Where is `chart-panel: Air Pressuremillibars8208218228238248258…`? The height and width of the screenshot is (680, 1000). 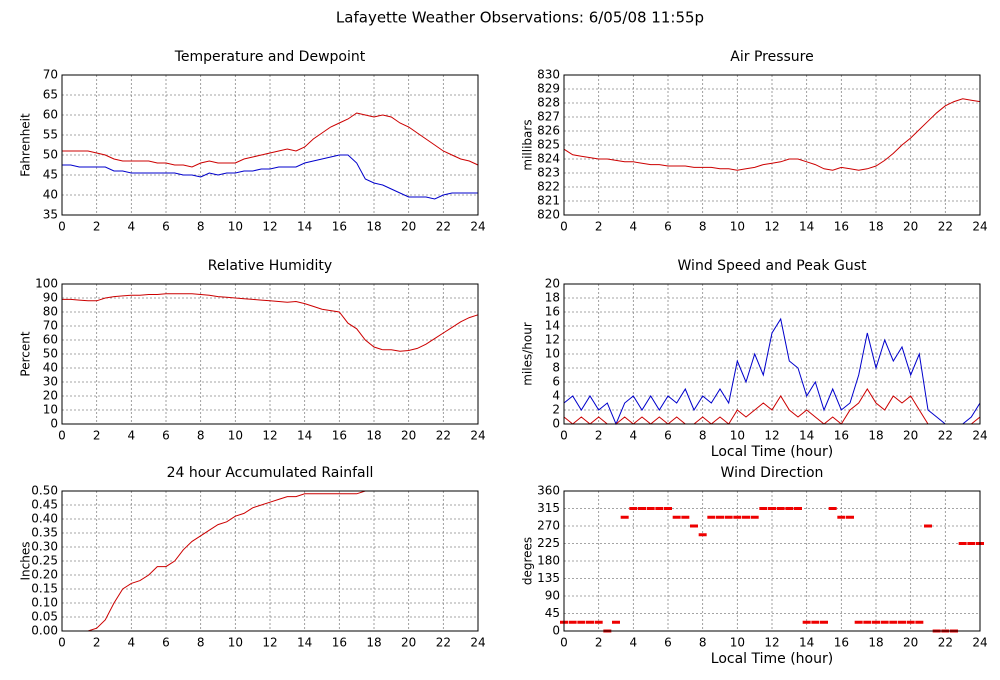 chart-panel: Air Pressuremillibars8208218228238248258… is located at coordinates (754, 141).